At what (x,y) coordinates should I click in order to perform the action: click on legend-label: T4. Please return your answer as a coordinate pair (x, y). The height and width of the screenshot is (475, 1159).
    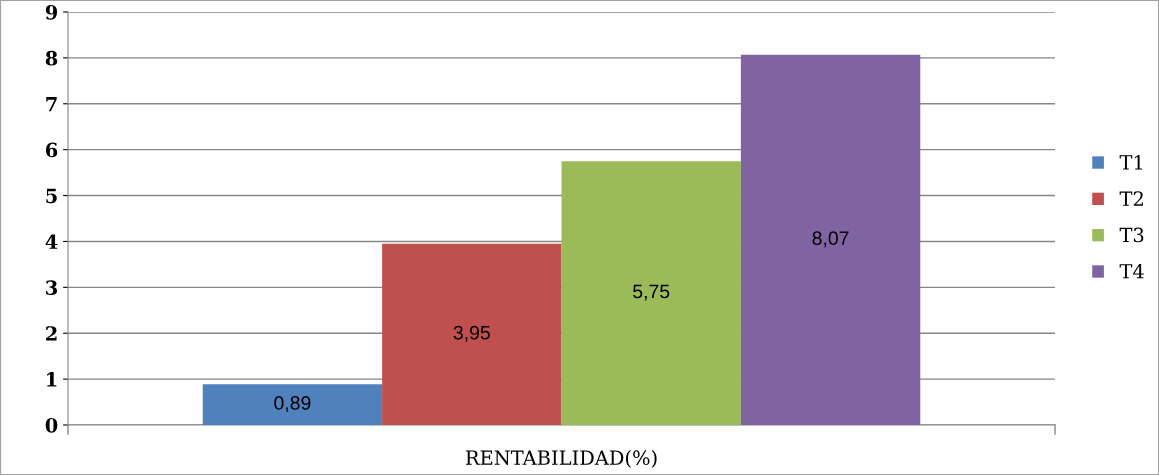
    Looking at the image, I should click on (1131, 271).